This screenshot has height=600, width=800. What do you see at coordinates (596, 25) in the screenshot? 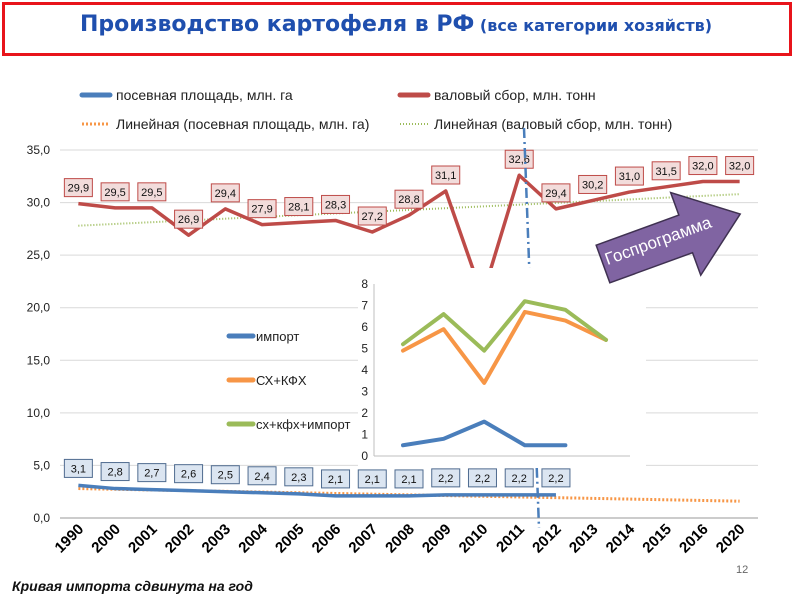
I see `title-sub: (все категории хозяйств)` at bounding box center [596, 25].